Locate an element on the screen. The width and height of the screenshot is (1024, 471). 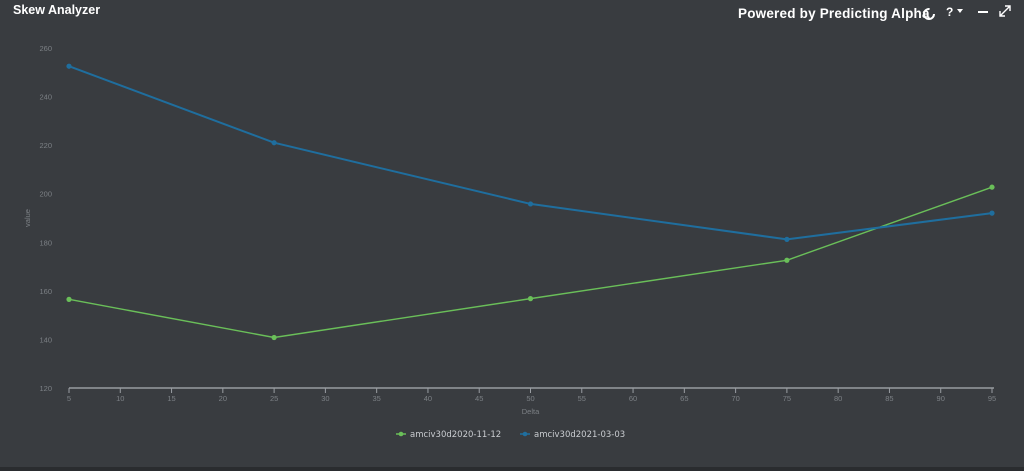
x-tick-label: 35 is located at coordinates (376, 398).